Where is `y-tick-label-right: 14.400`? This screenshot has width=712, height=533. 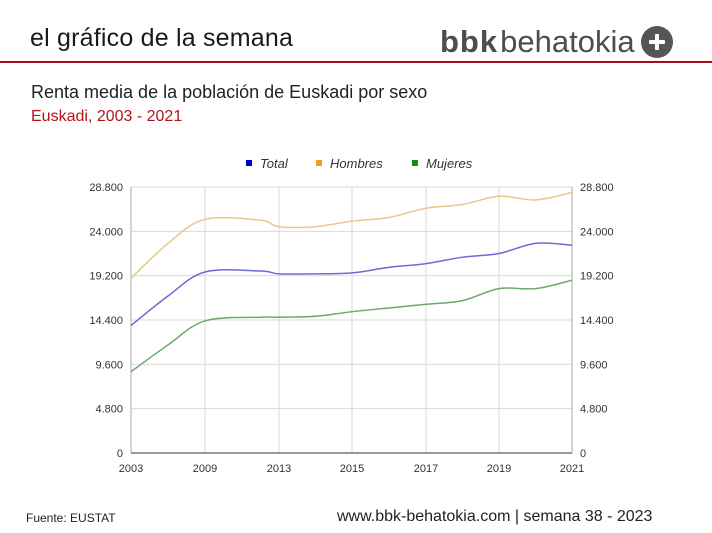 y-tick-label-right: 14.400 is located at coordinates (597, 321).